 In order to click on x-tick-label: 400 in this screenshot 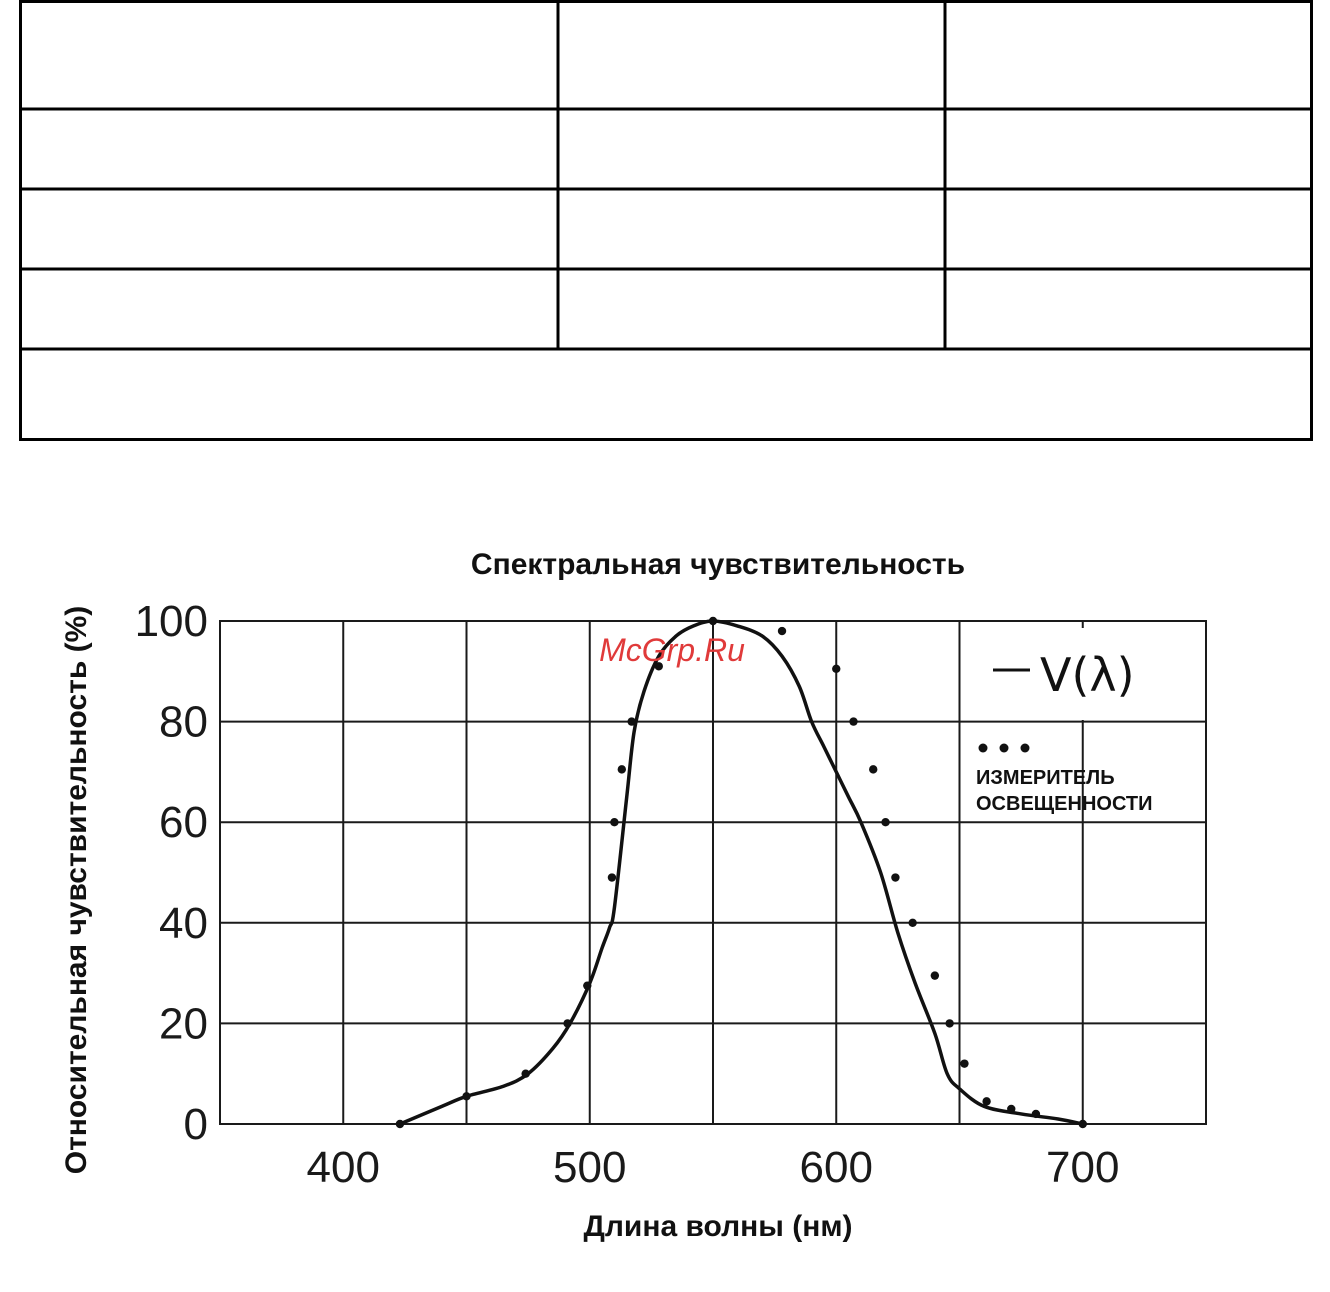, I will do `click(343, 1167)`.